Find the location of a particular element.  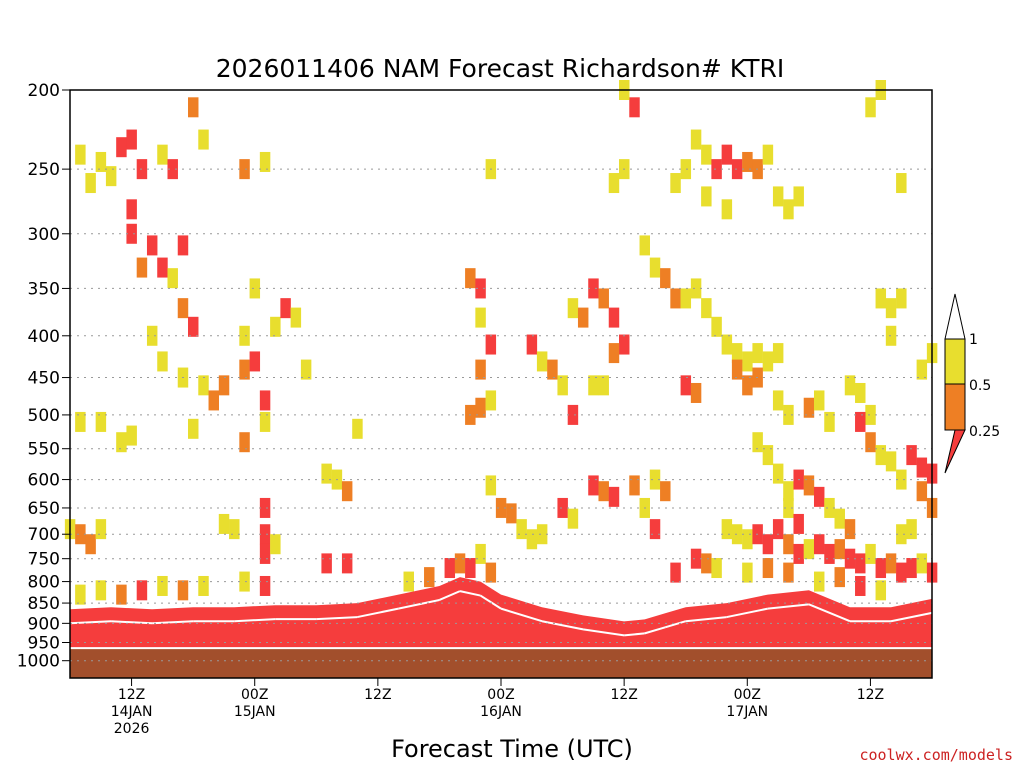

y-tick-label: 350 is located at coordinates (44, 289).